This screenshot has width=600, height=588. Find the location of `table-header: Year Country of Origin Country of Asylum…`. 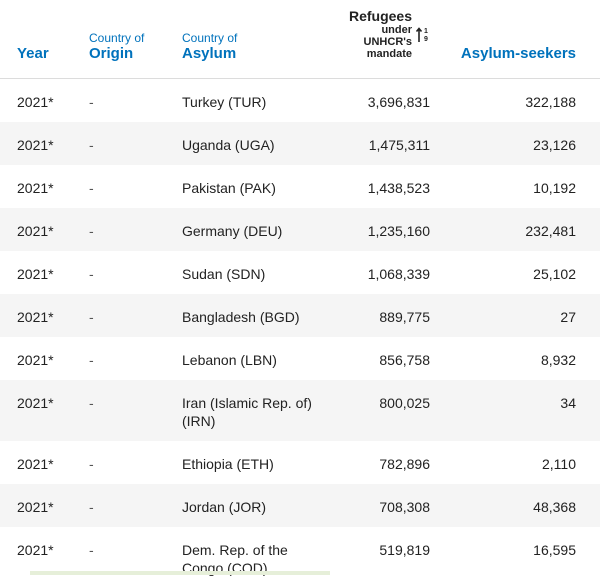

table-header: Year Country of Origin Country of Asylum… is located at coordinates (300, 39).